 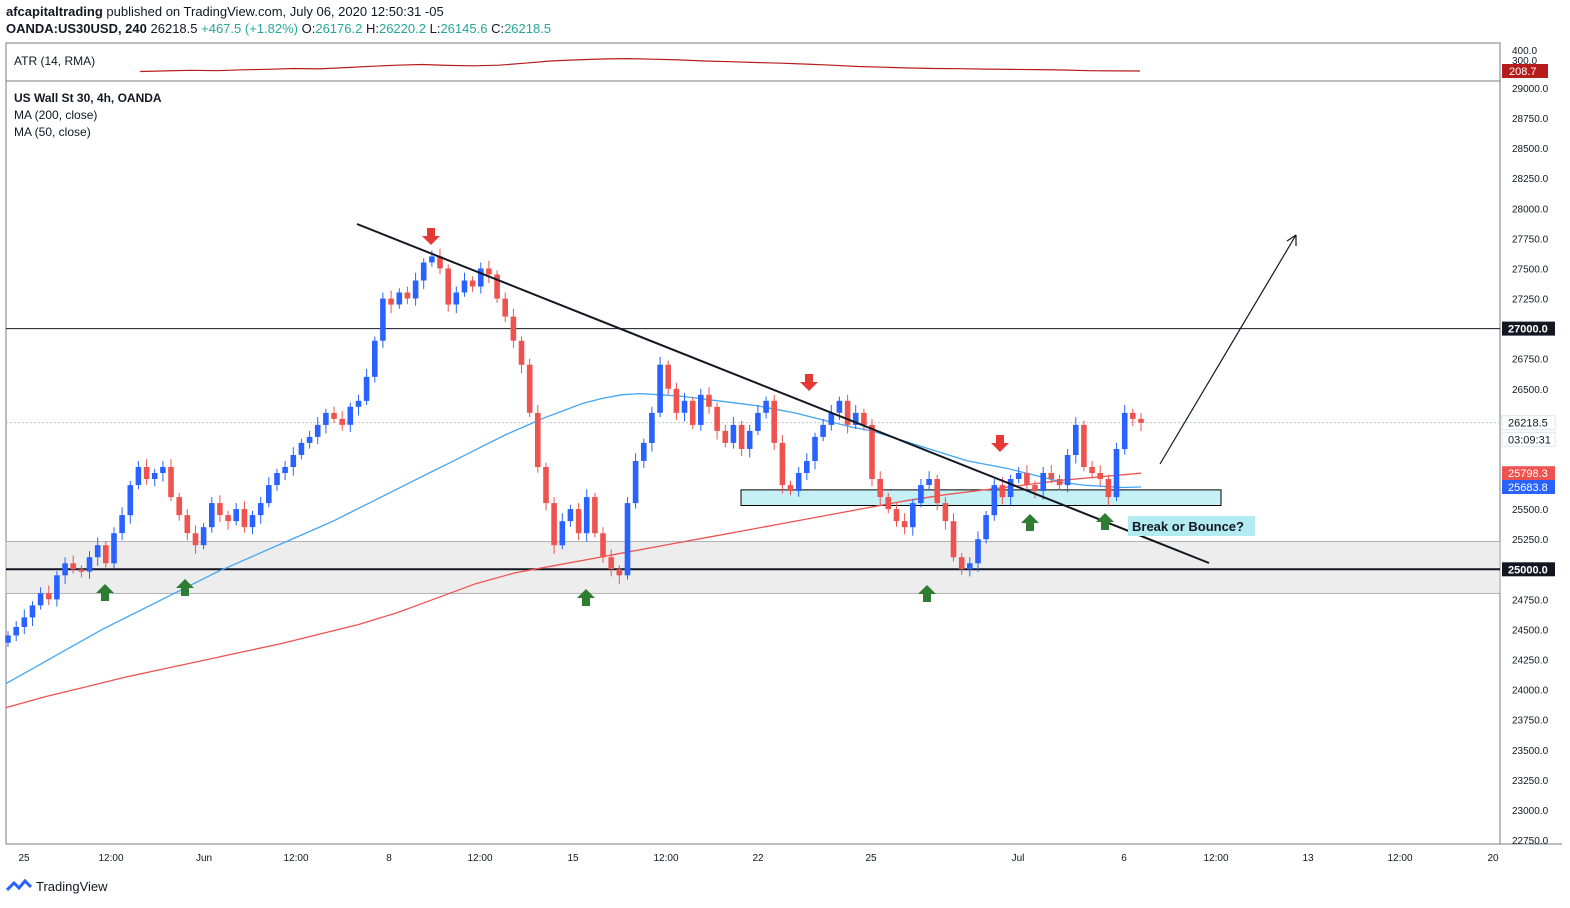 I want to click on atr-axis-tick: 400.0, so click(x=1524, y=51).